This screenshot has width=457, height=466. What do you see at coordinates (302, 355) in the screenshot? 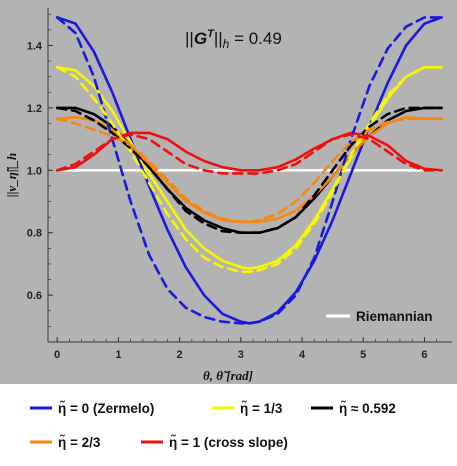
I see `x-tick-label: 4` at bounding box center [302, 355].